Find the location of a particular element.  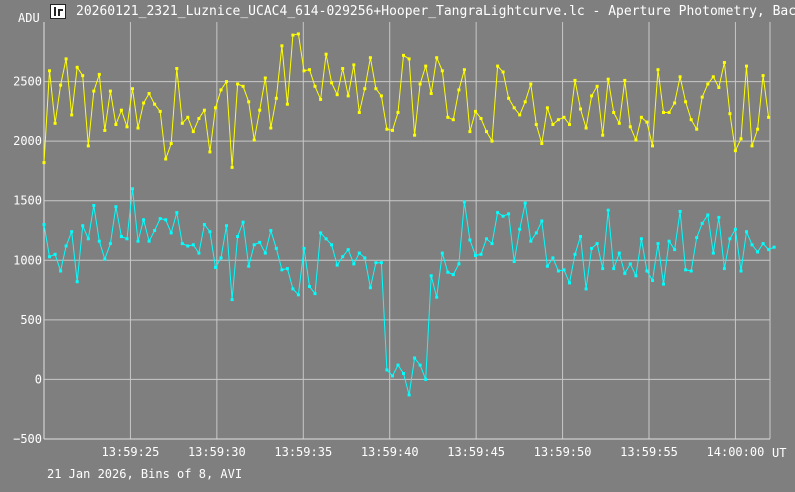

y-tick-label: 500 is located at coordinates (31, 320).